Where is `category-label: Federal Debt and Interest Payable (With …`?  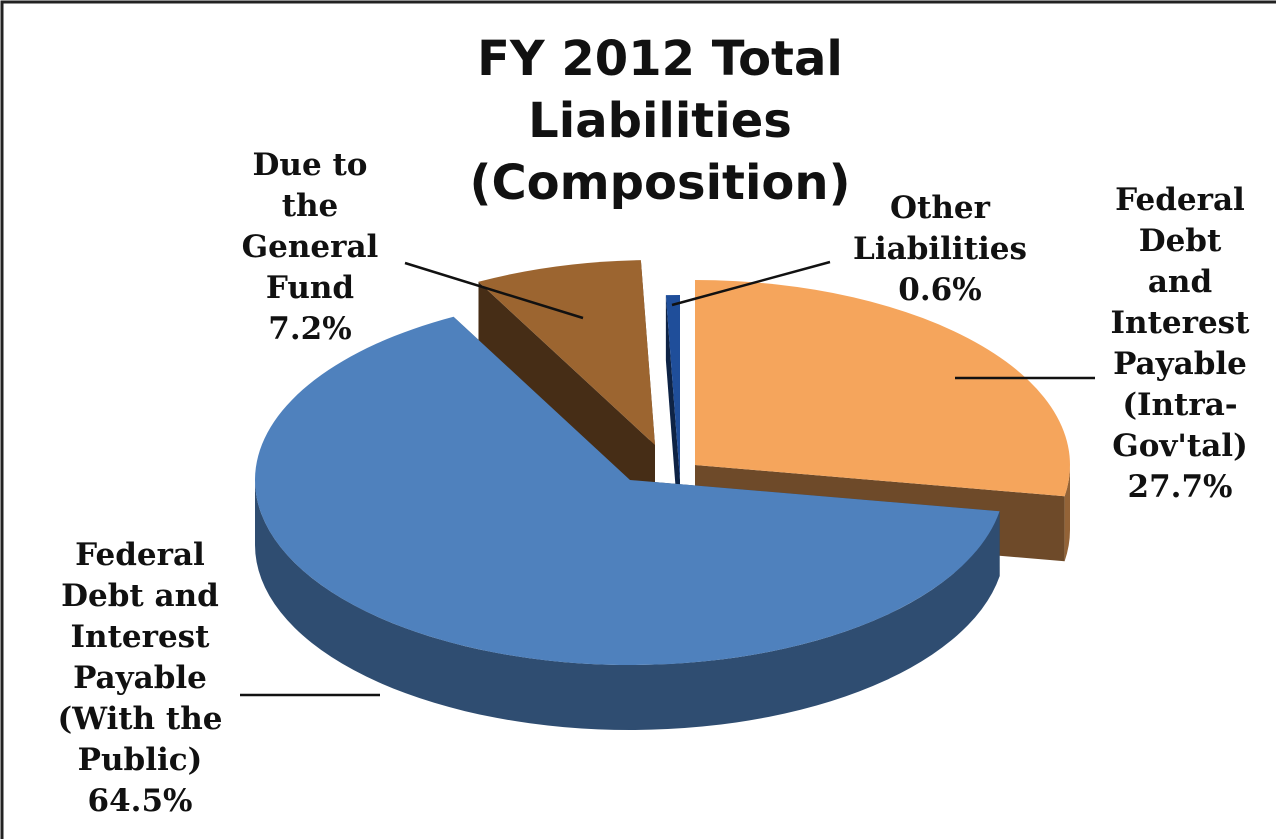
category-label: Federal Debt and Interest Payable (With … is located at coordinates (140, 657).